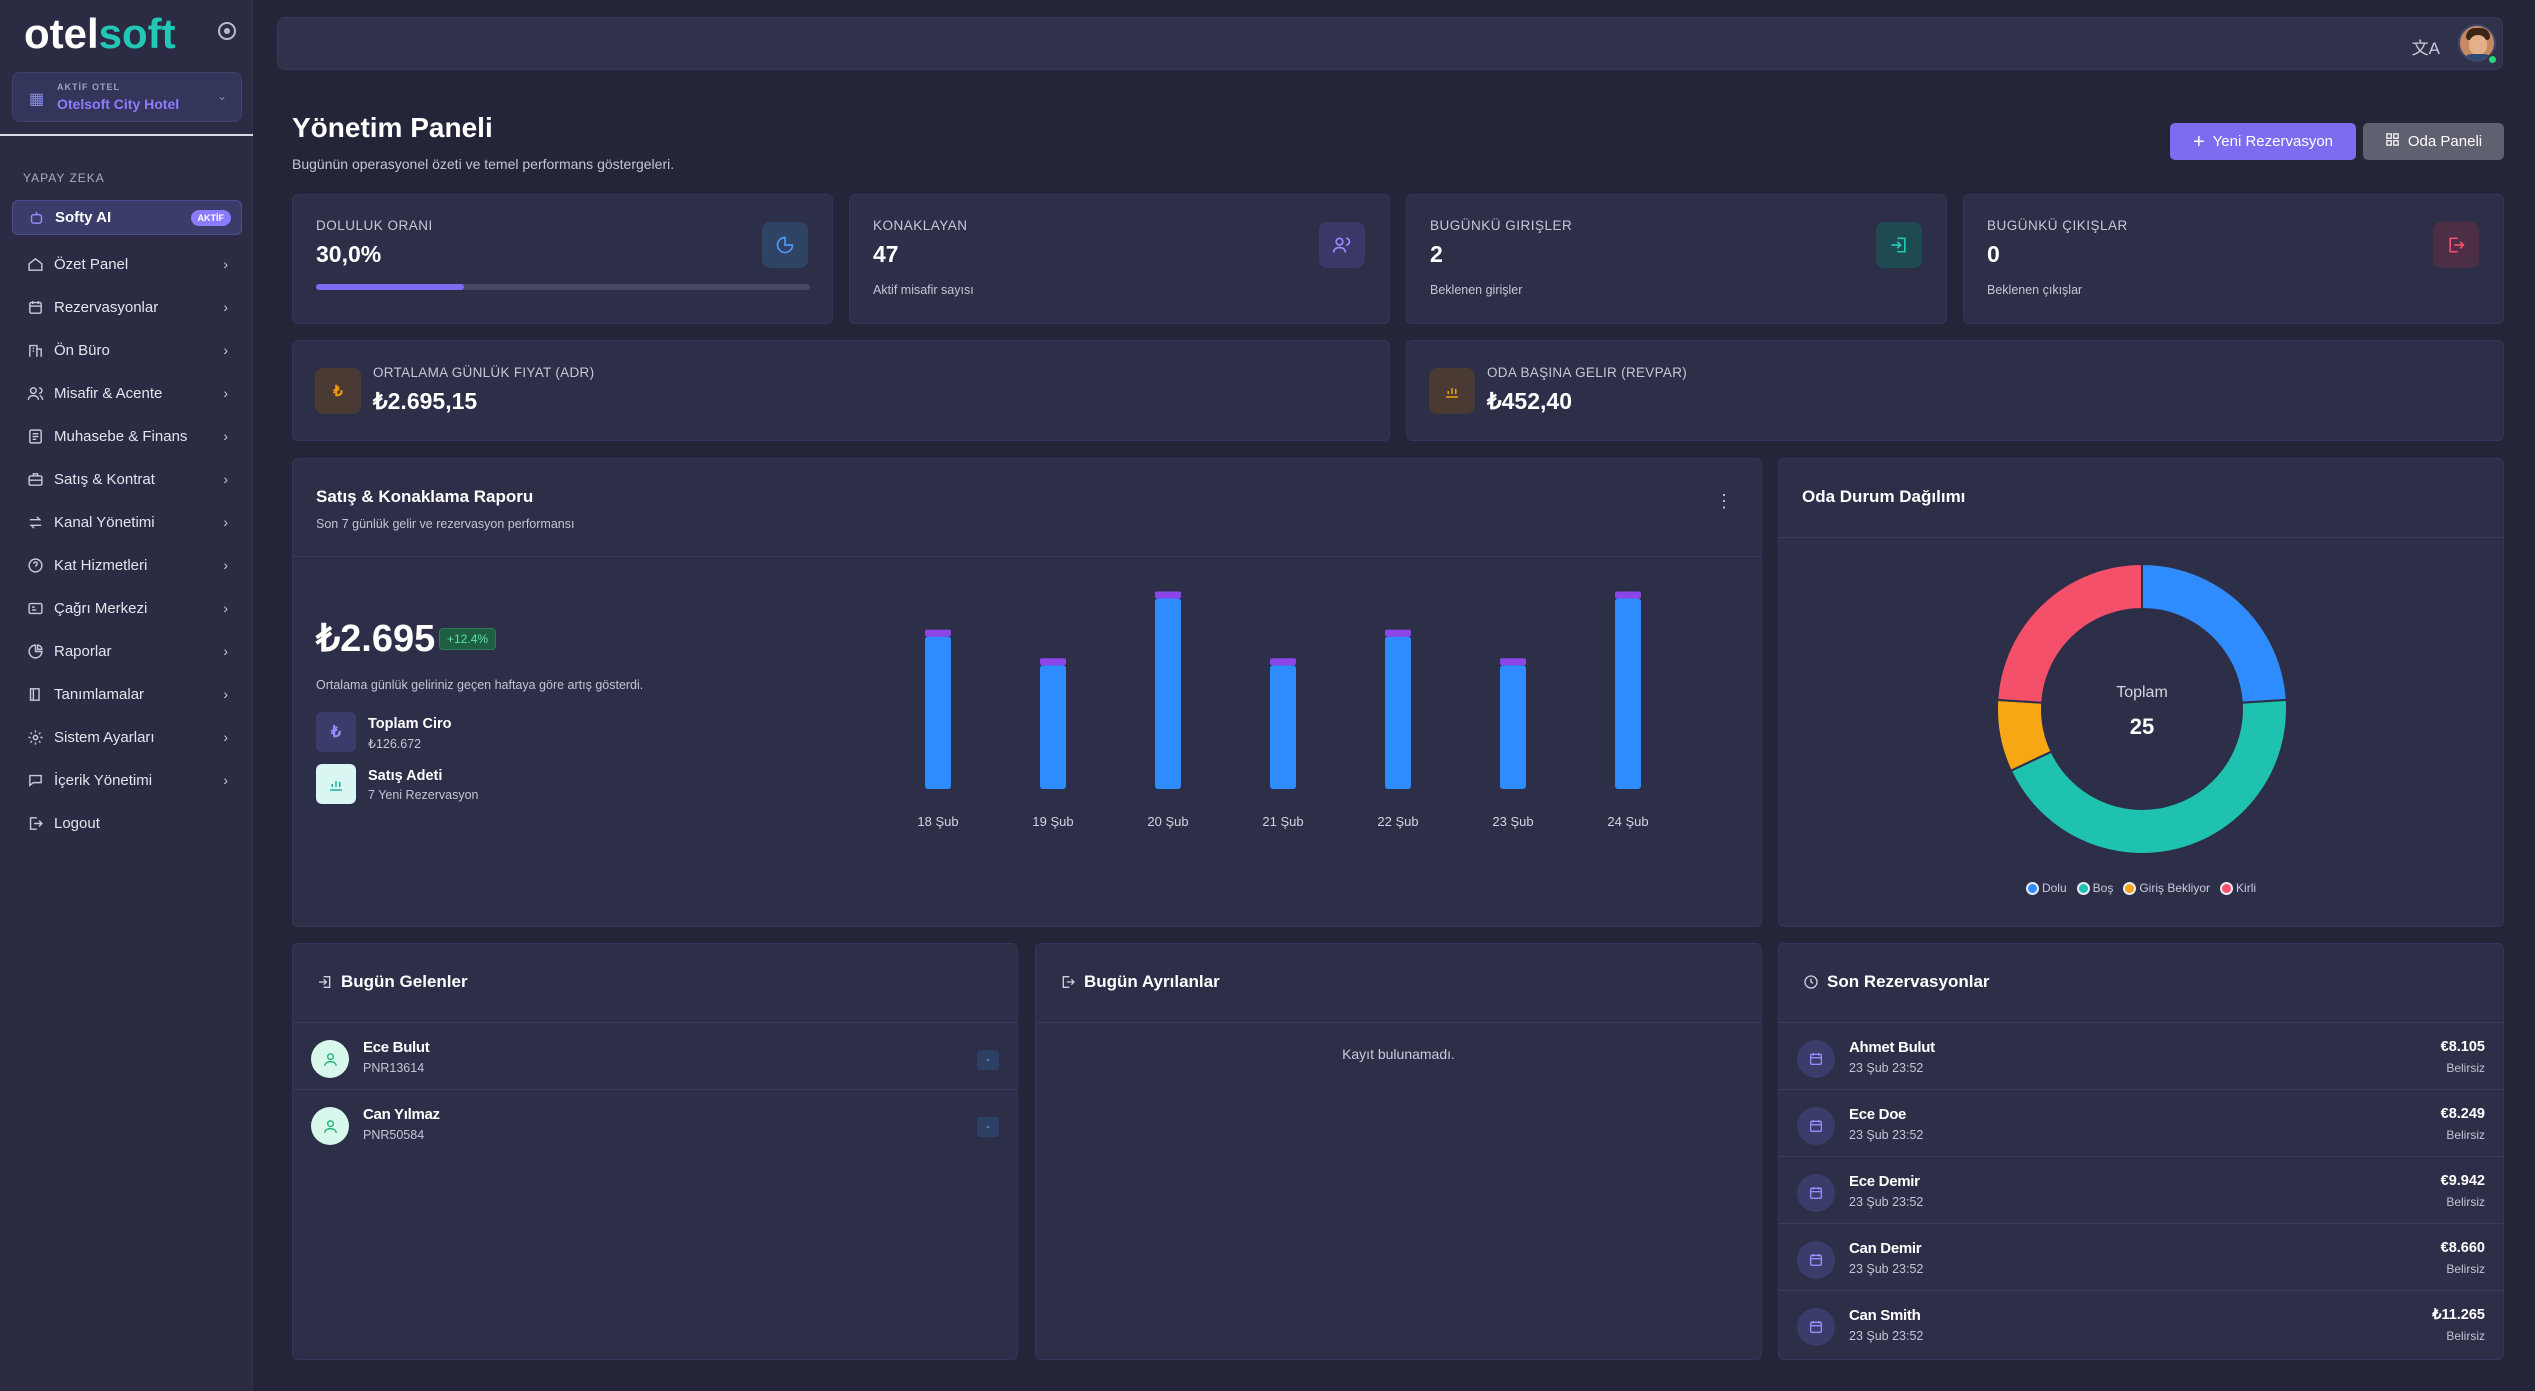 This screenshot has width=2535, height=1391. I want to click on sidebar-item-label: Ön Büro, so click(82, 350).